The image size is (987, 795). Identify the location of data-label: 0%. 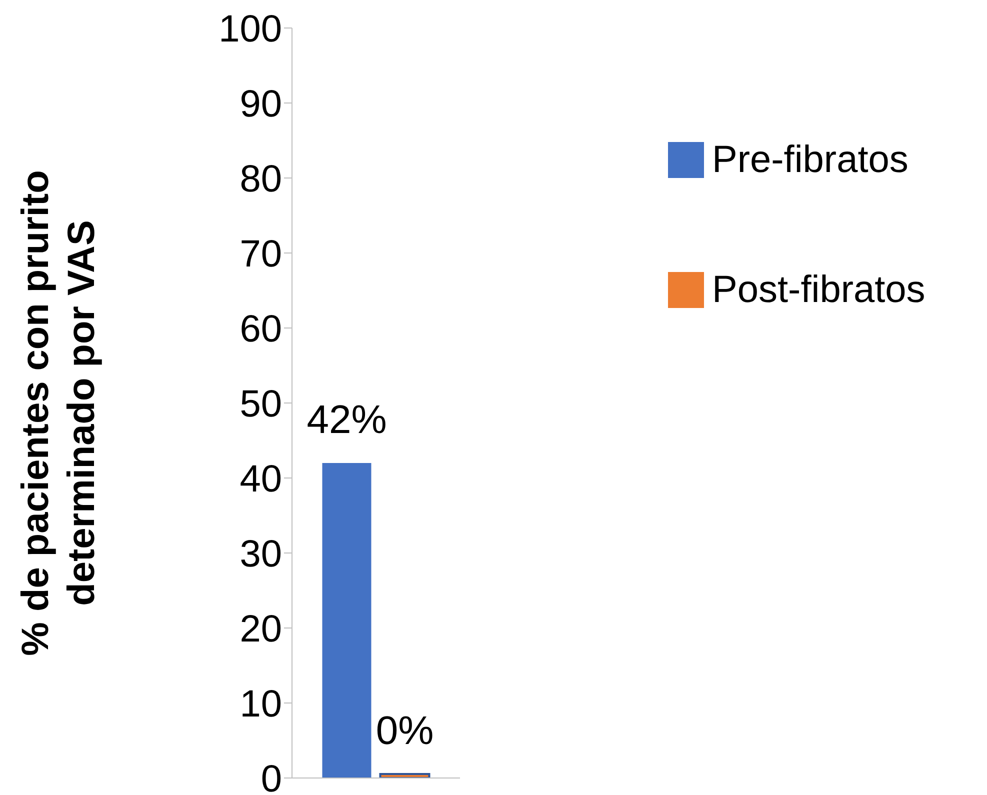
(405, 731).